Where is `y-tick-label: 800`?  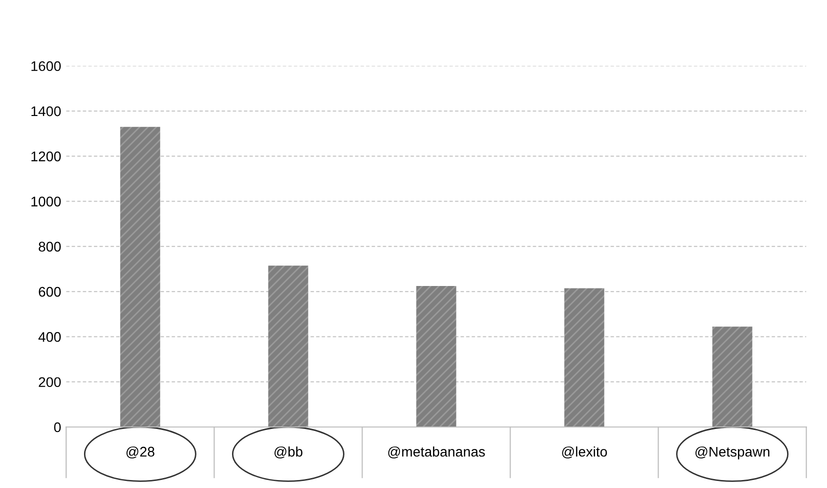 y-tick-label: 800 is located at coordinates (49, 247).